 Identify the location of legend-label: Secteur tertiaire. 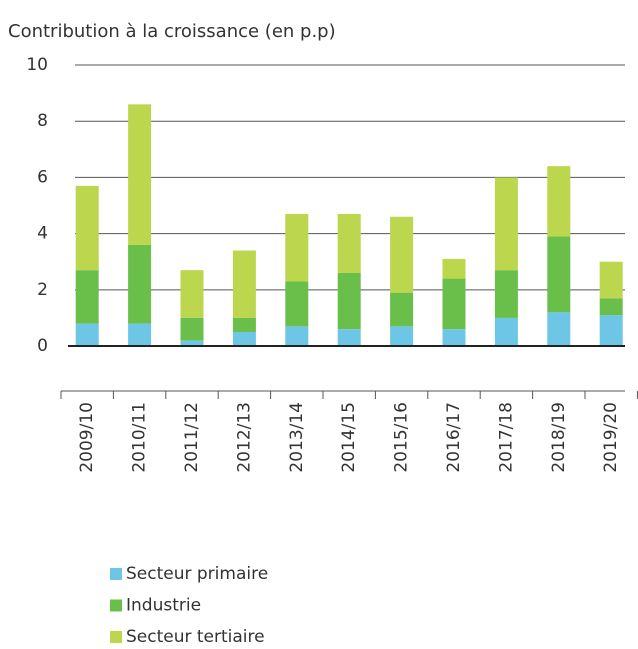
(195, 636).